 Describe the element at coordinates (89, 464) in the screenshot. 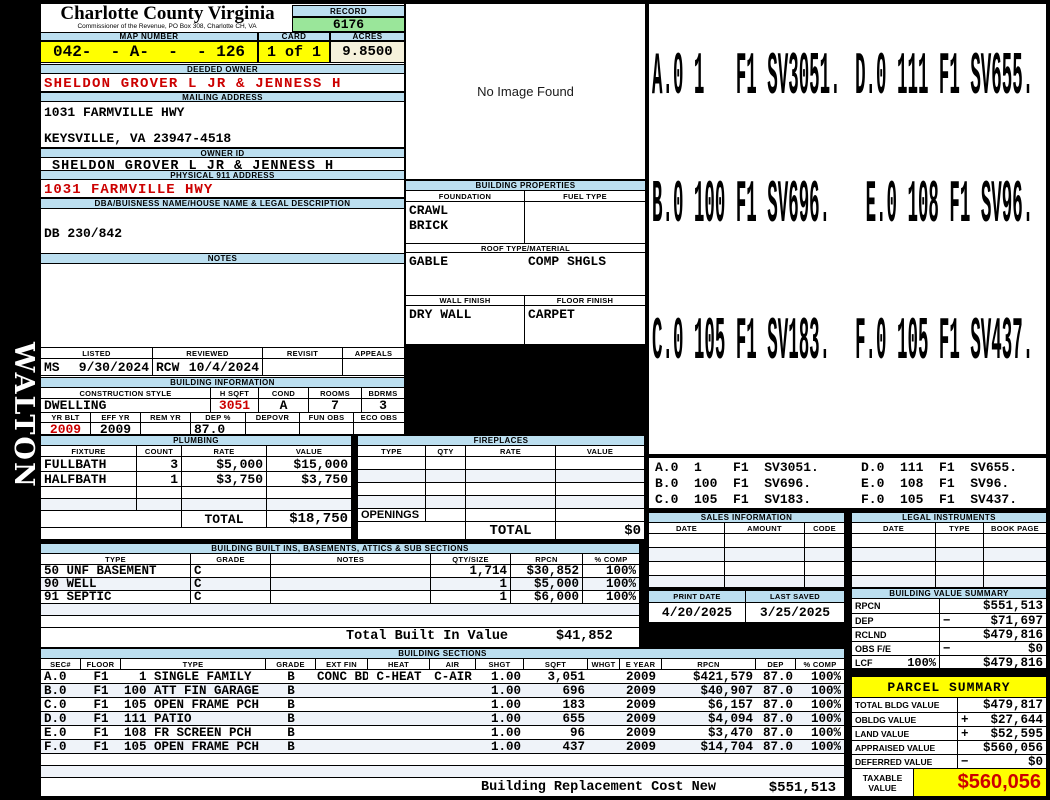

I see `fixture-cell: FULLBATH` at that location.